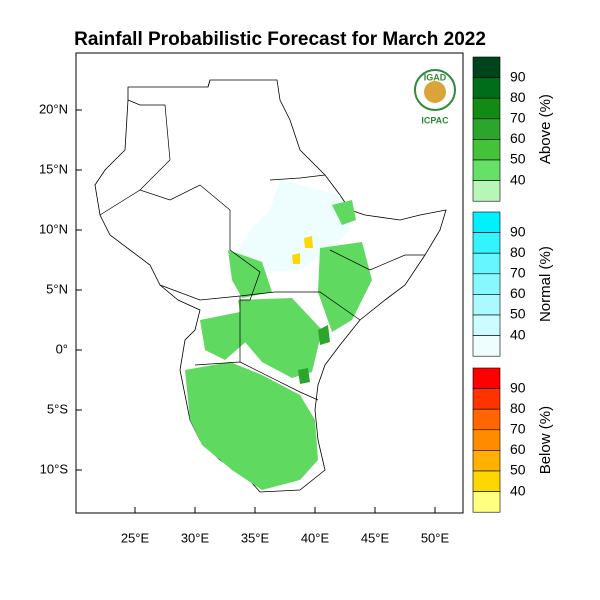  Describe the element at coordinates (435, 92) in the screenshot. I see `logo-emblem` at that location.